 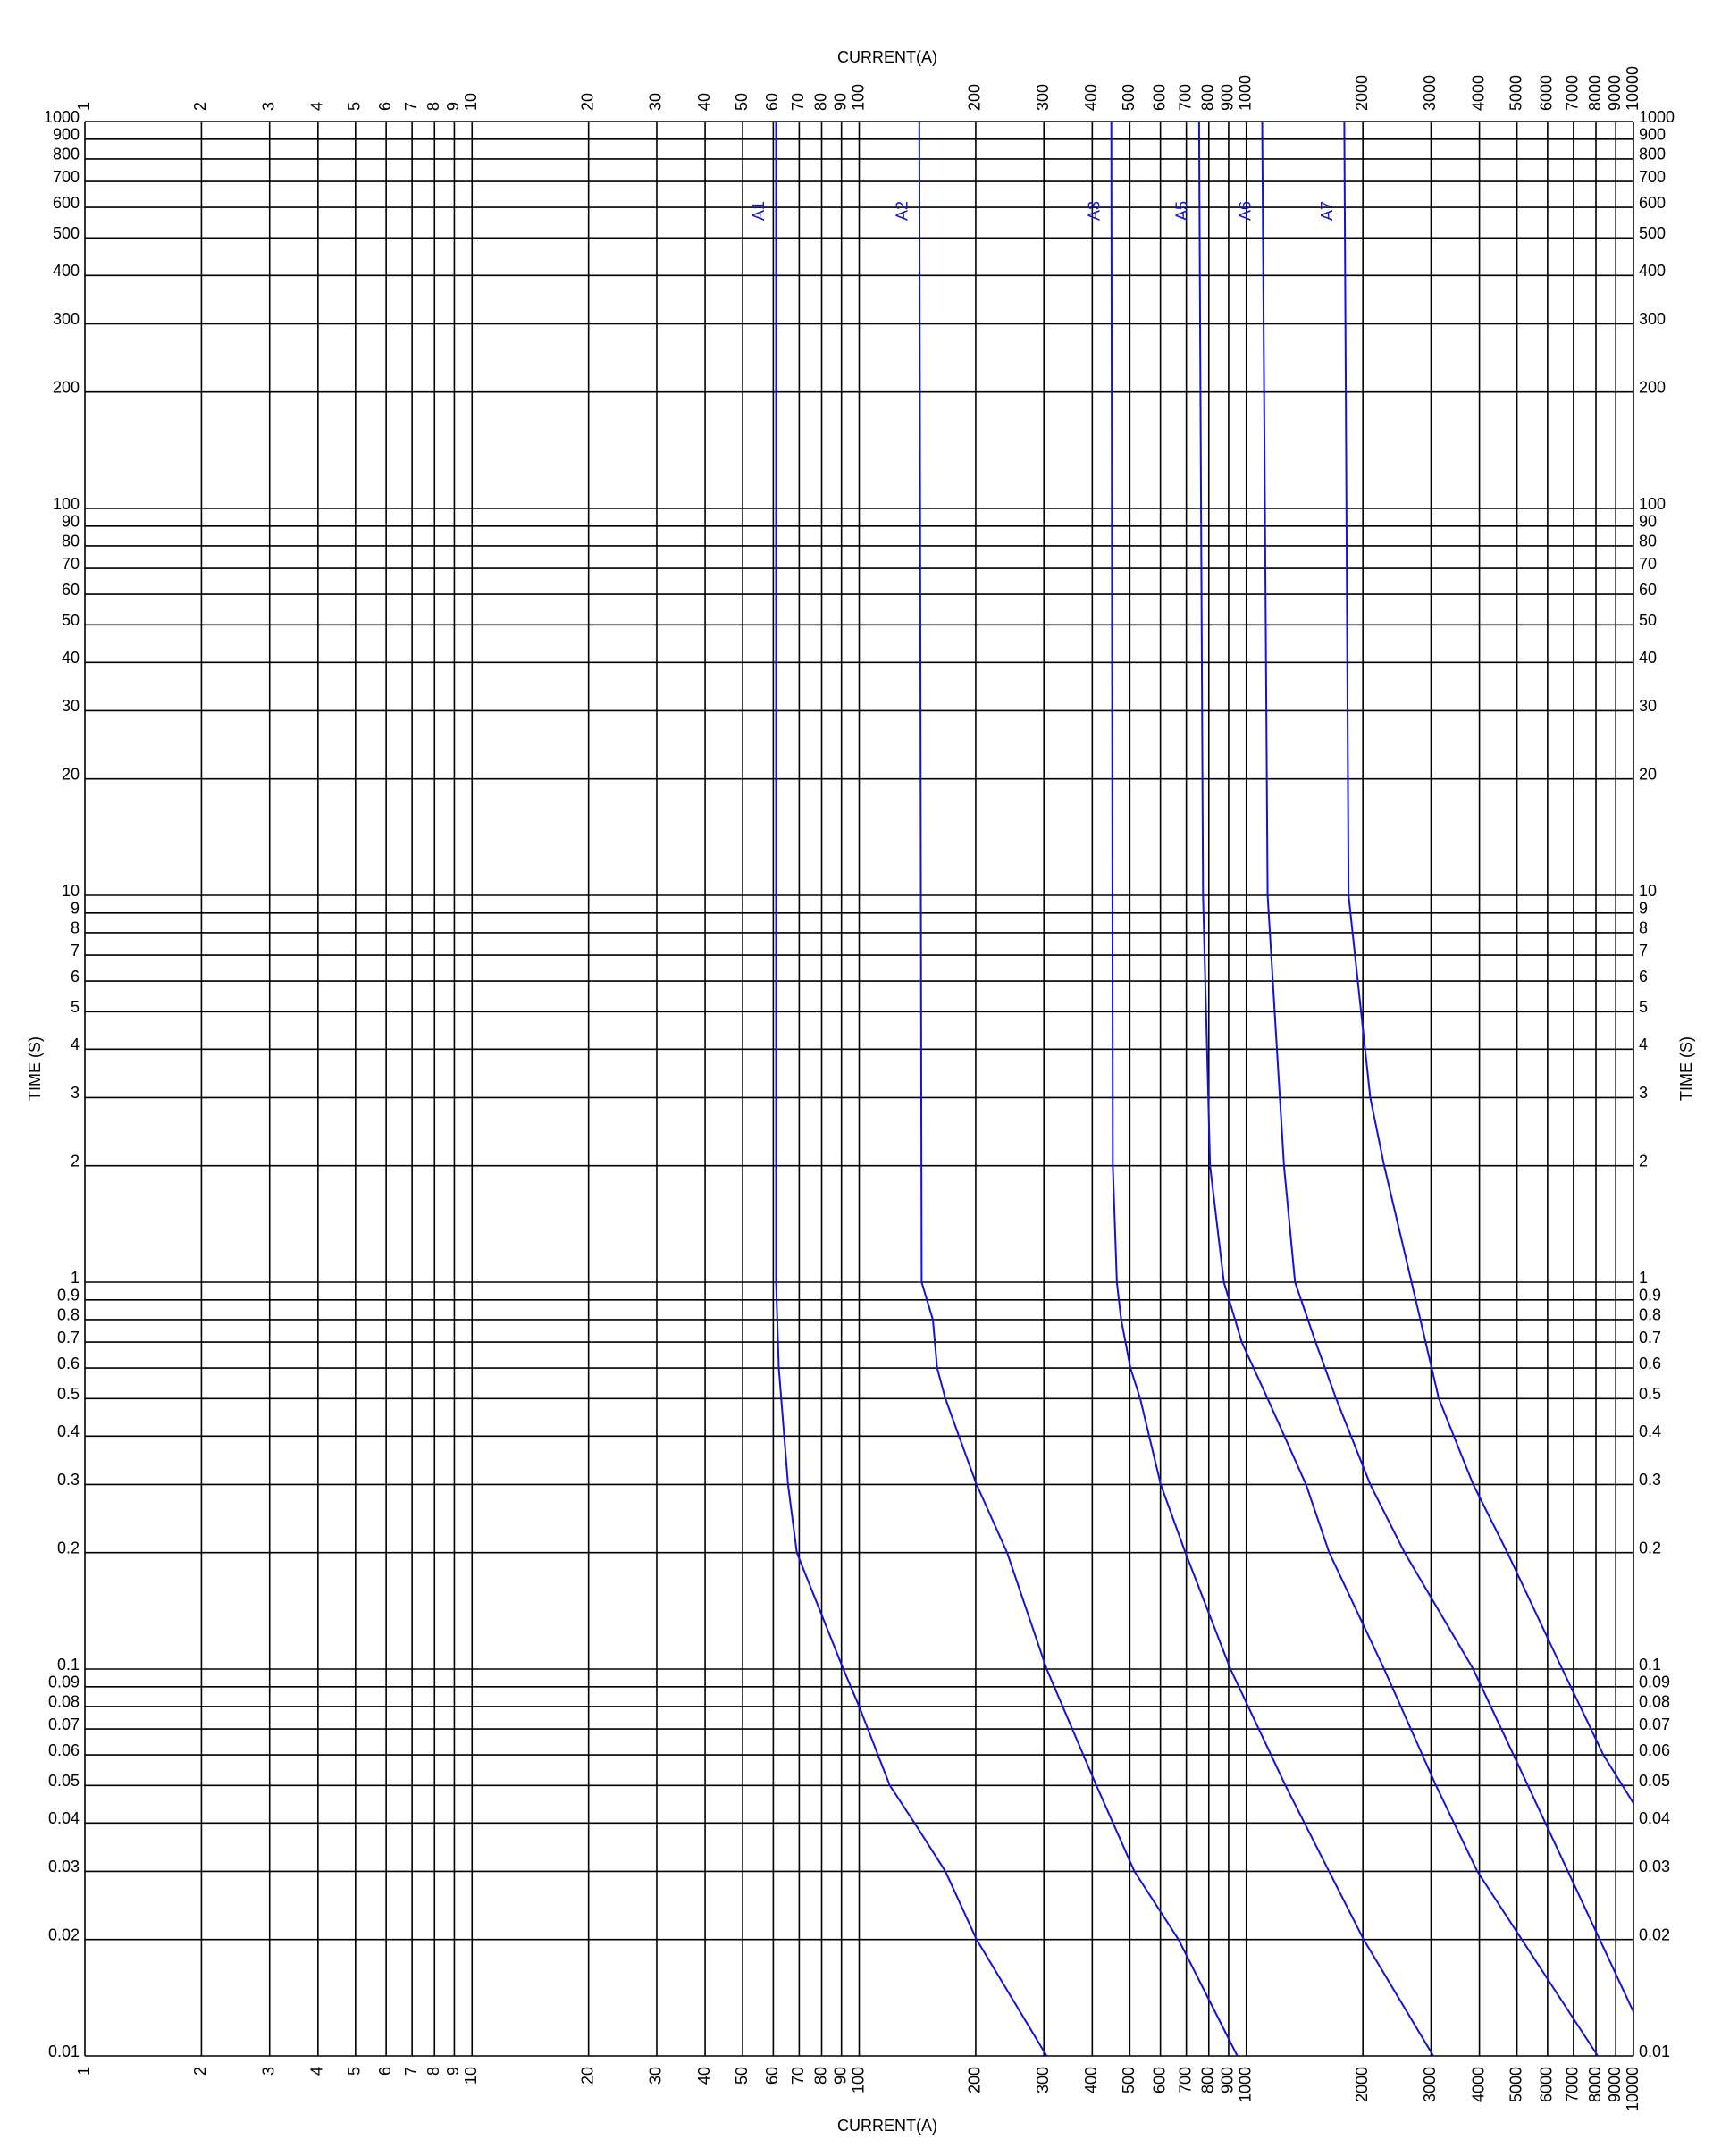 What do you see at coordinates (62, 117) in the screenshot?
I see `y-tick-label-left: 1000` at bounding box center [62, 117].